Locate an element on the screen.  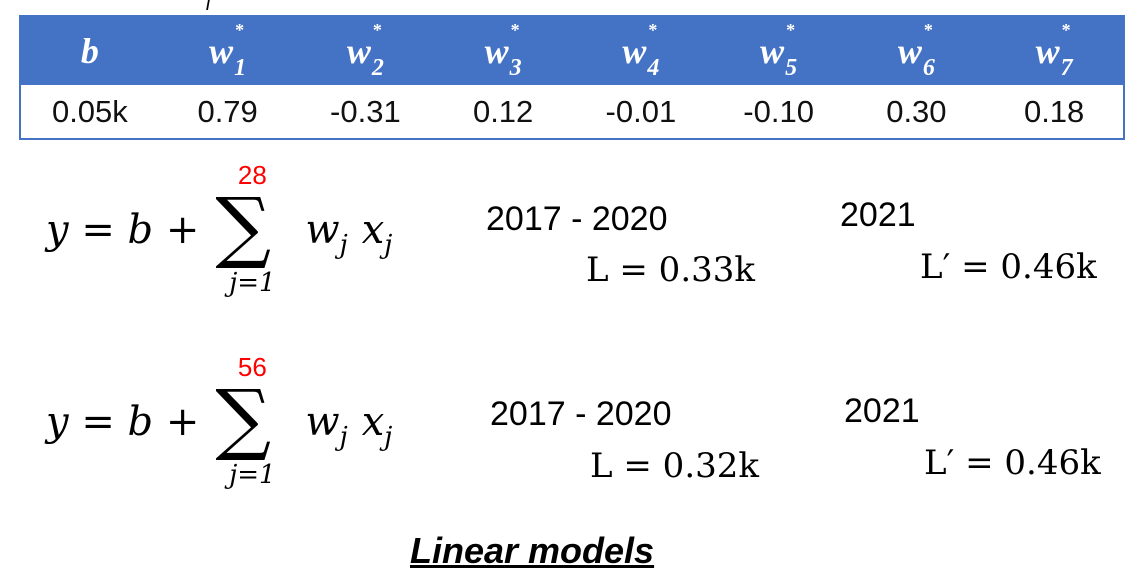
value-w2: -0.31 is located at coordinates (365, 111).